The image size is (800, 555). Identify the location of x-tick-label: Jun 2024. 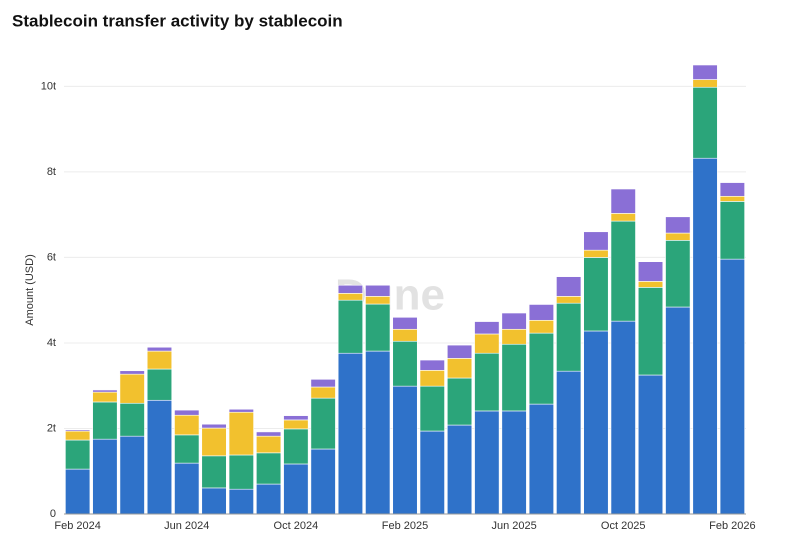
(186, 526).